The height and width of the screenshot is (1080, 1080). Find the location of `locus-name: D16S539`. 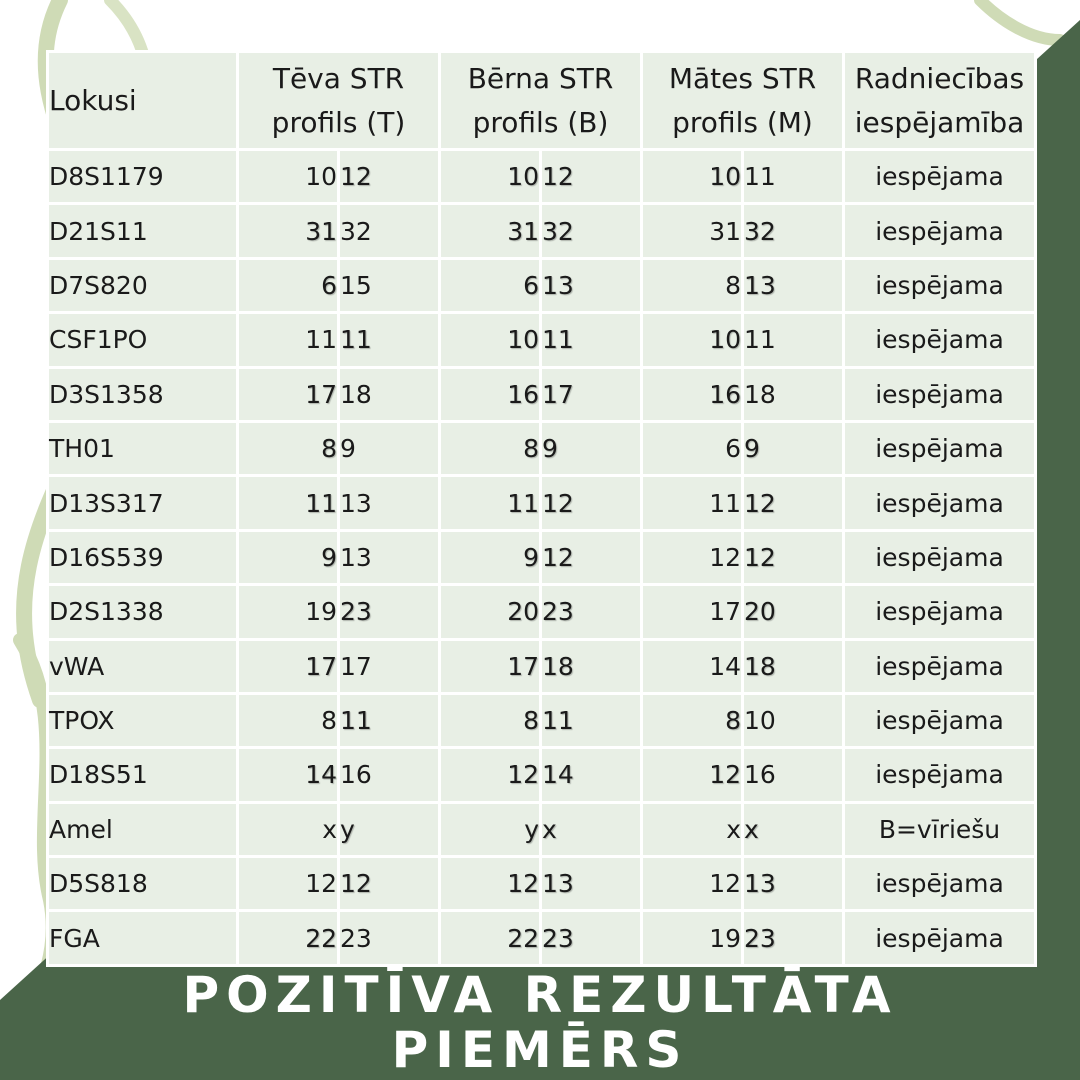

locus-name: D16S539 is located at coordinates (142, 557).